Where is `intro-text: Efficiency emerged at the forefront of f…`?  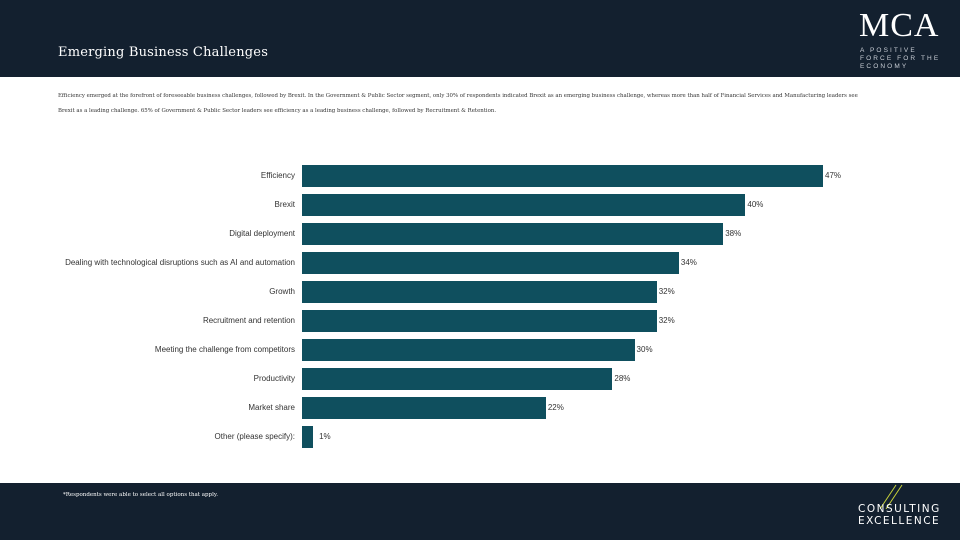 intro-text: Efficiency emerged at the forefront of f… is located at coordinates (458, 103).